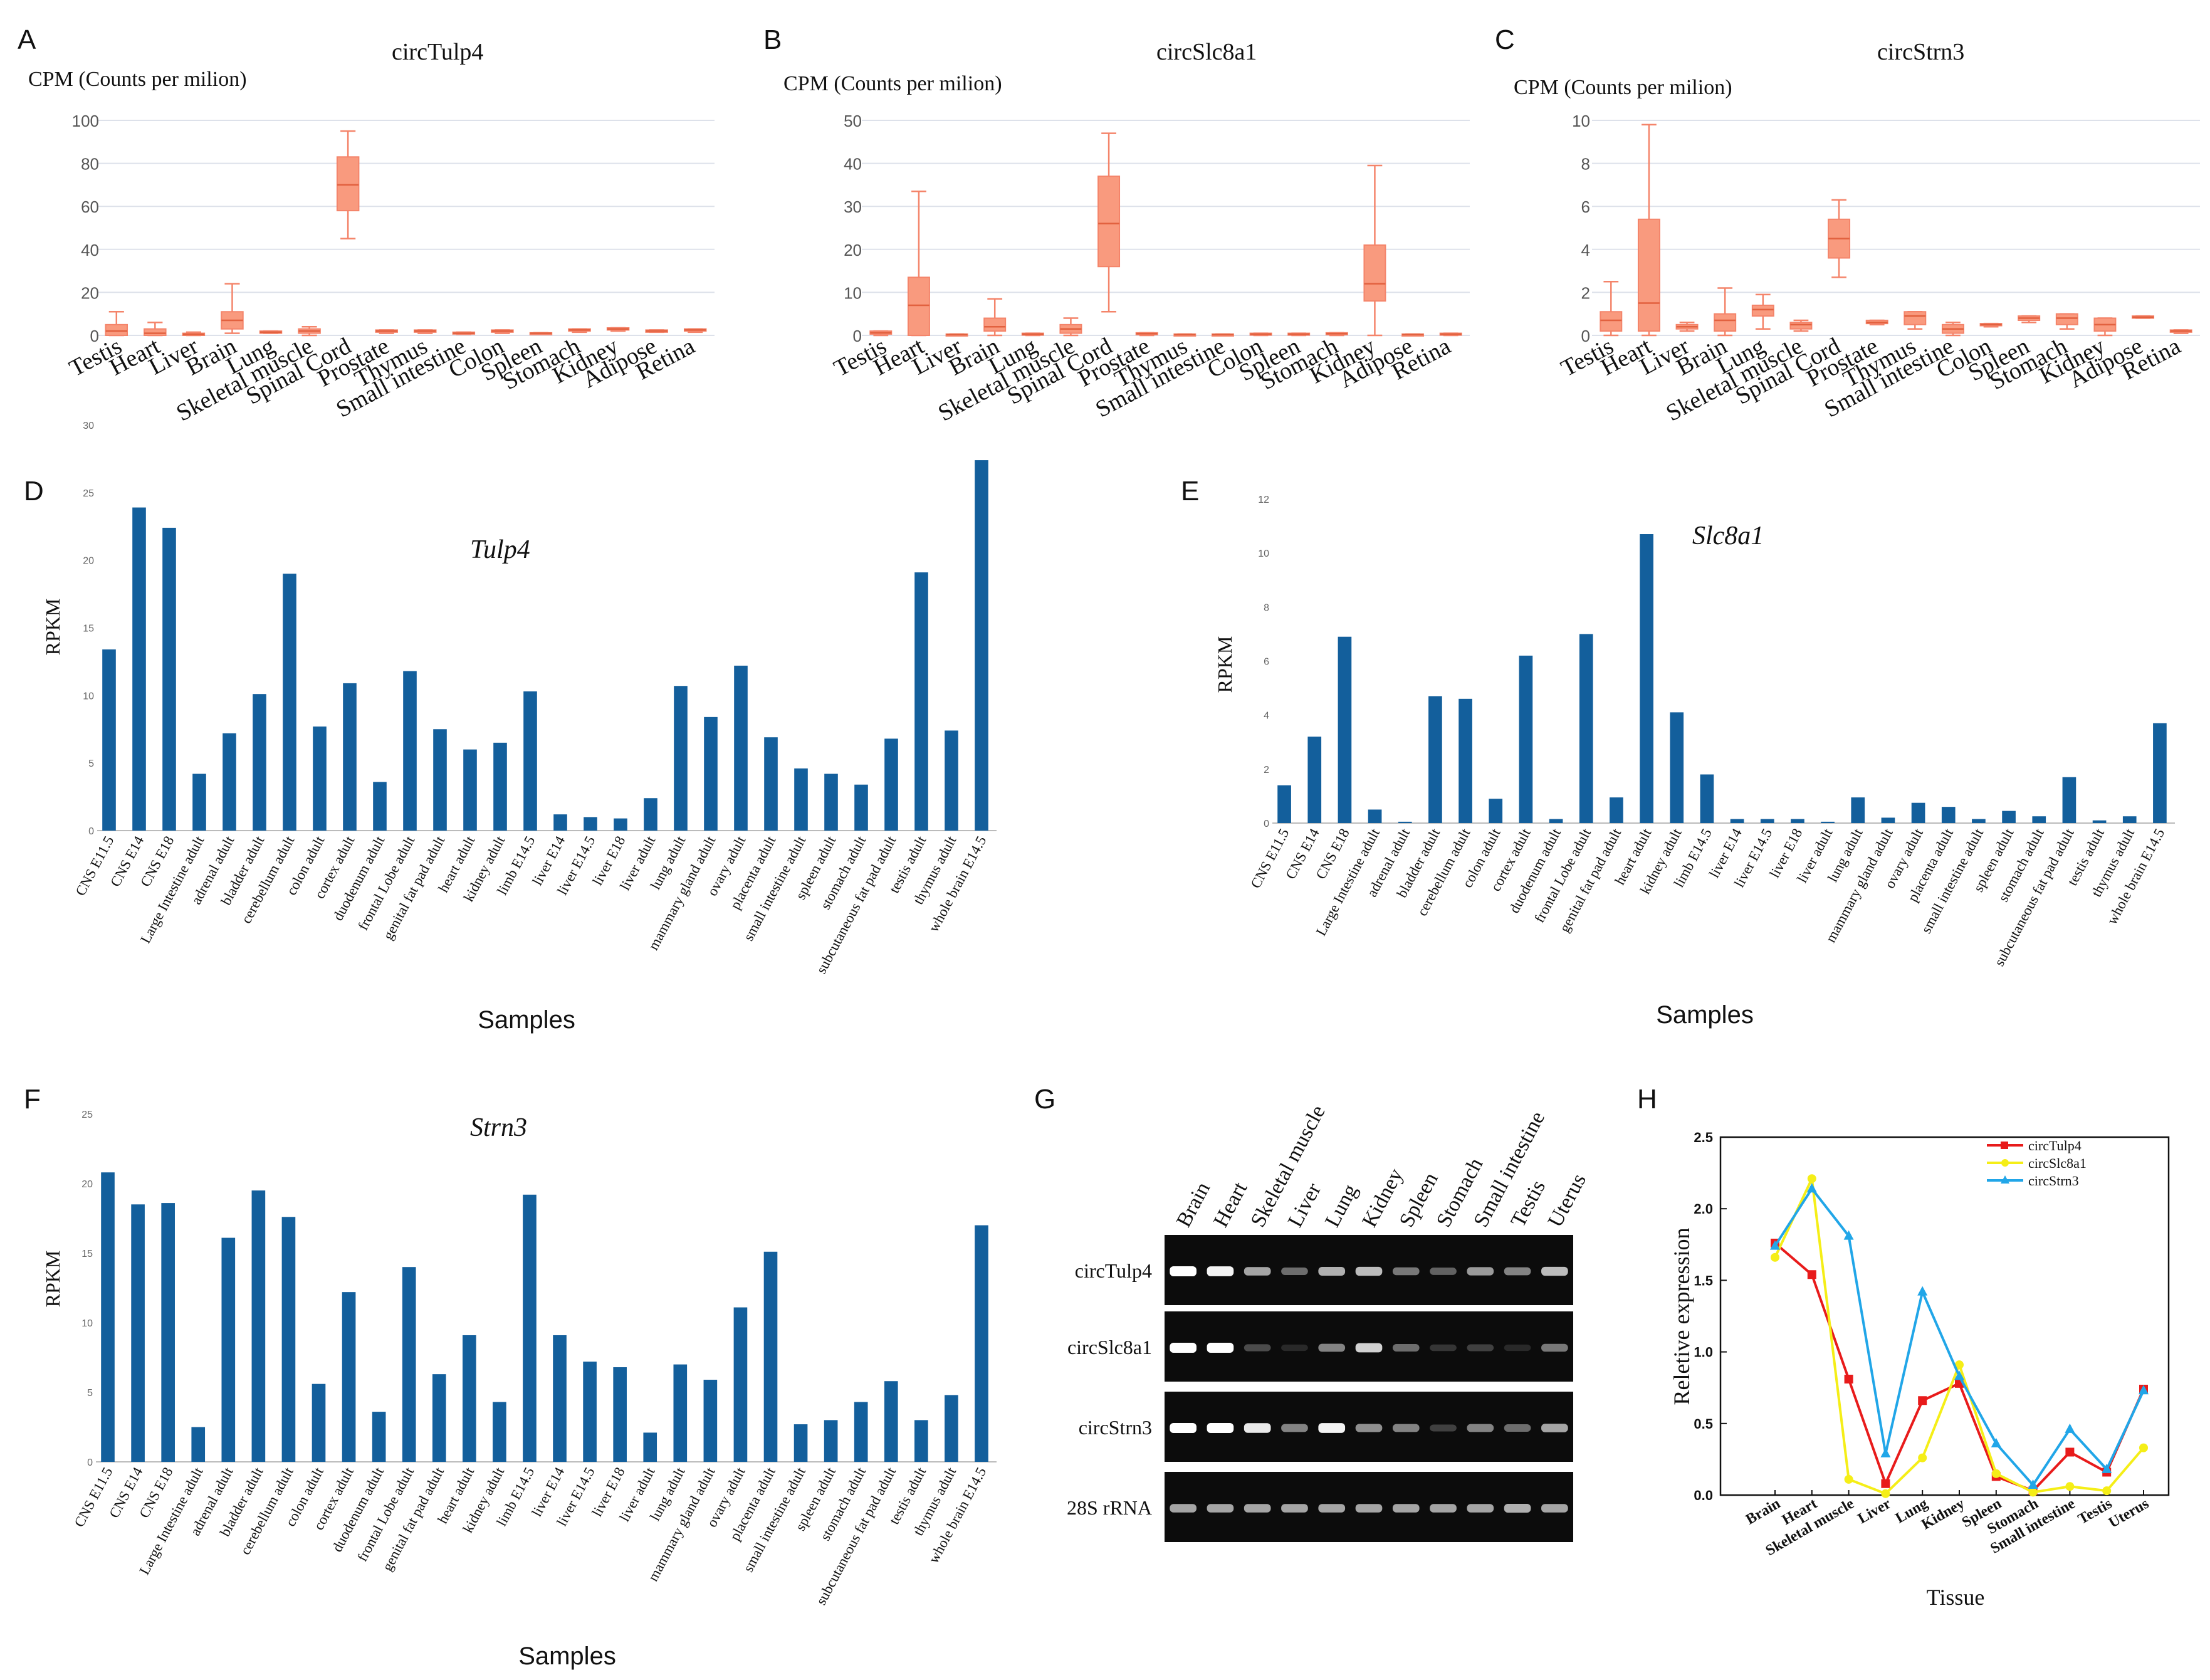 The height and width of the screenshot is (1680, 2210). What do you see at coordinates (1647, 1099) in the screenshot?
I see `panel-letter-H: H` at bounding box center [1647, 1099].